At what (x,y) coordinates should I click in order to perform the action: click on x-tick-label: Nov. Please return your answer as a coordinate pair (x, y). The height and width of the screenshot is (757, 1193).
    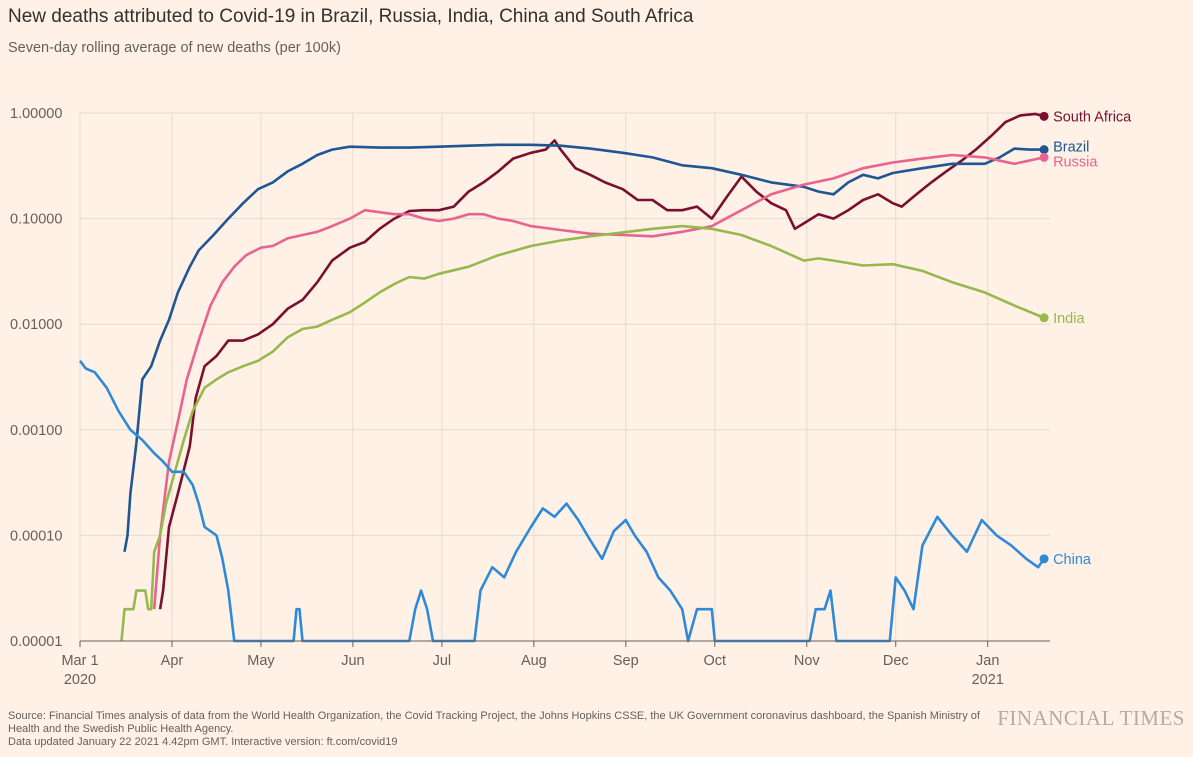
    Looking at the image, I should click on (807, 661).